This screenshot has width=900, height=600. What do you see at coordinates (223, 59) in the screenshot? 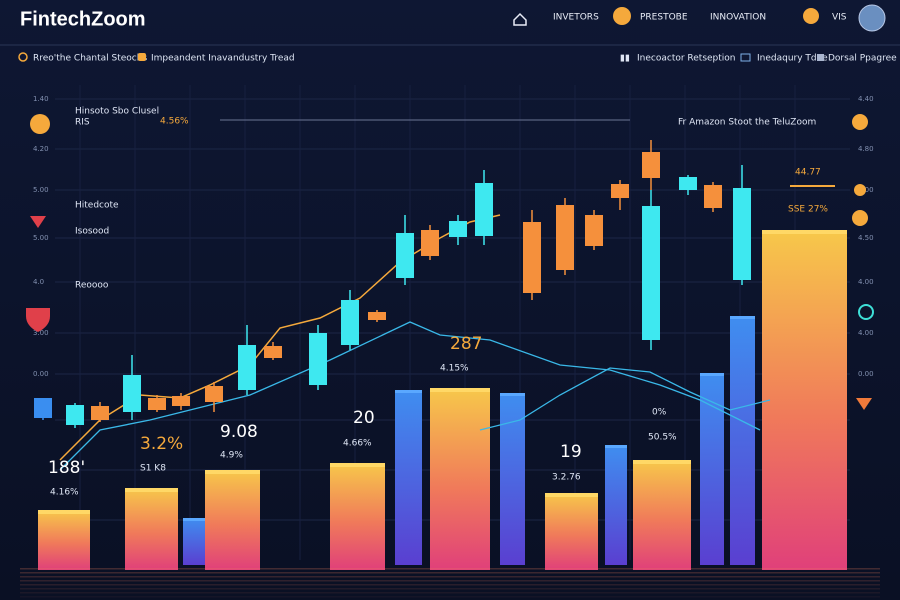
I see `sub-link: Impeandent Inavandustry Tread` at bounding box center [223, 59].